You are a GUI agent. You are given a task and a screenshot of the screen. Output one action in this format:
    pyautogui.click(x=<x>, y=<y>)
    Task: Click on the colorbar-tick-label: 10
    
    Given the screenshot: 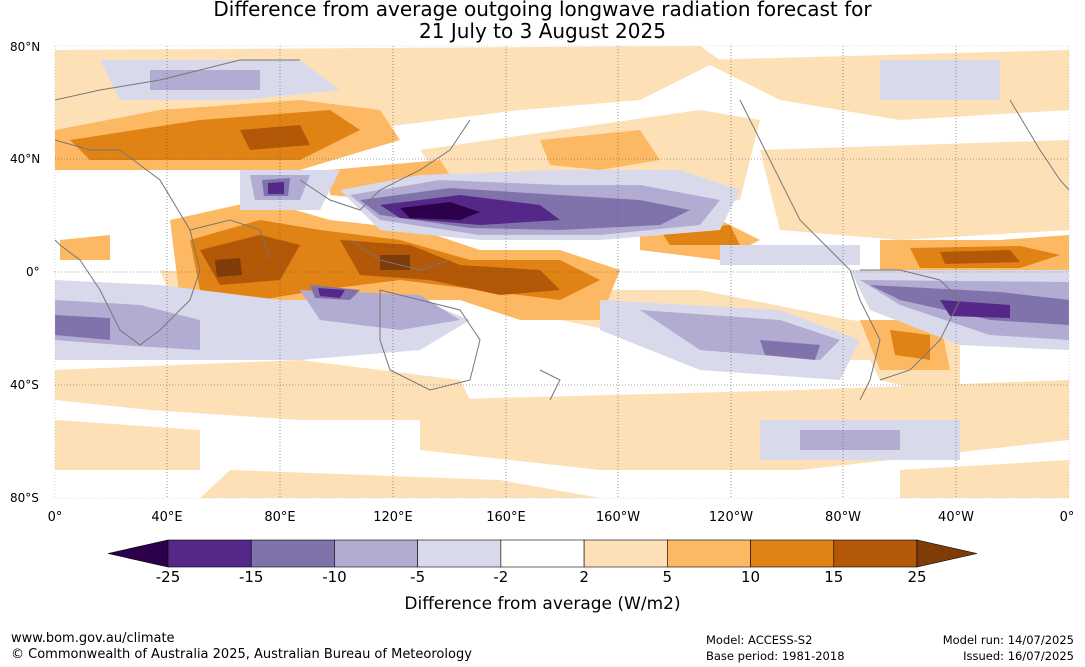 What is the action you would take?
    pyautogui.click(x=751, y=577)
    